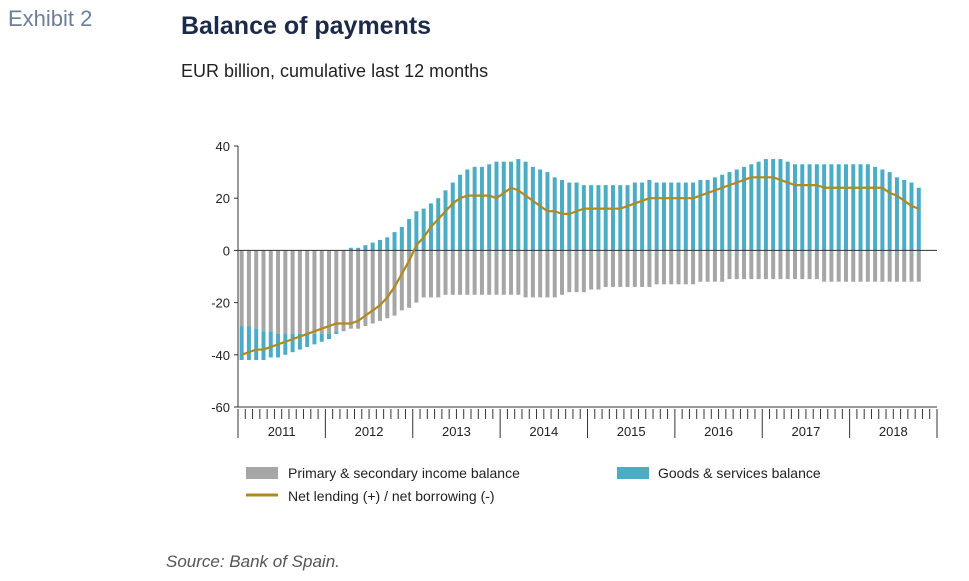 The width and height of the screenshot is (969, 581). Describe the element at coordinates (739, 473) in the screenshot. I see `legend-label-goods: Goods & services balance` at that location.